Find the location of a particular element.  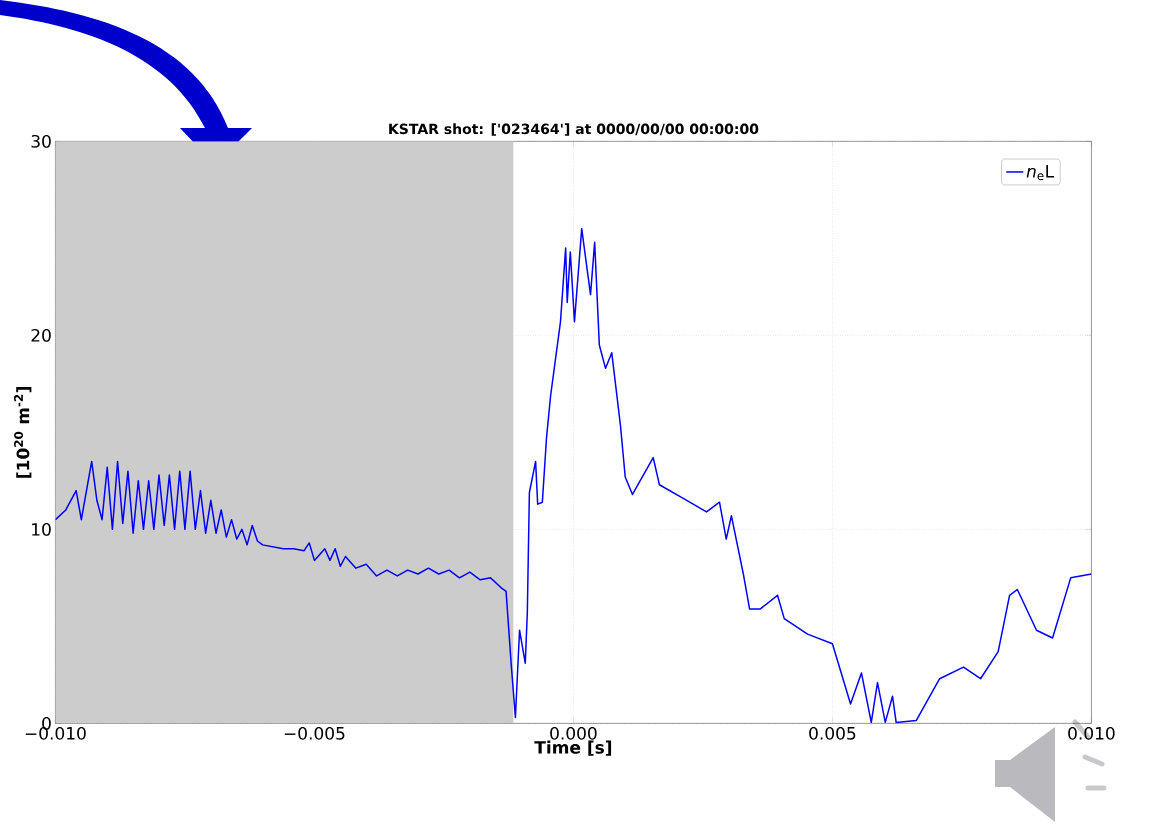

x-tick-label: 0.010 is located at coordinates (1091, 733).